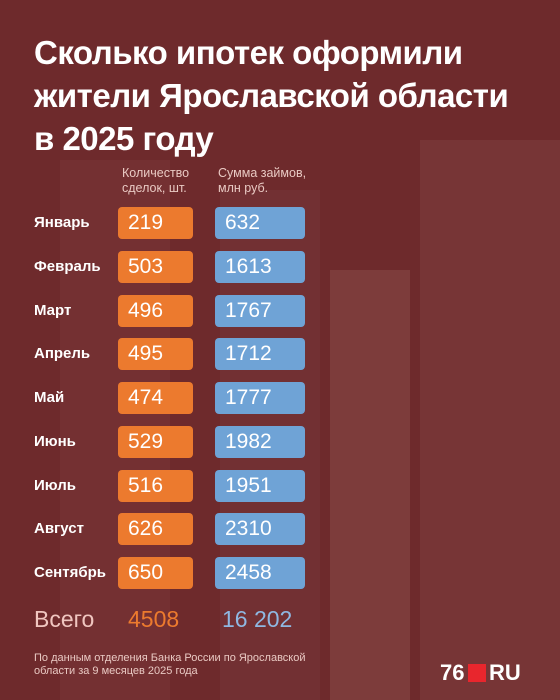  I want to click on building, so click(370, 485).